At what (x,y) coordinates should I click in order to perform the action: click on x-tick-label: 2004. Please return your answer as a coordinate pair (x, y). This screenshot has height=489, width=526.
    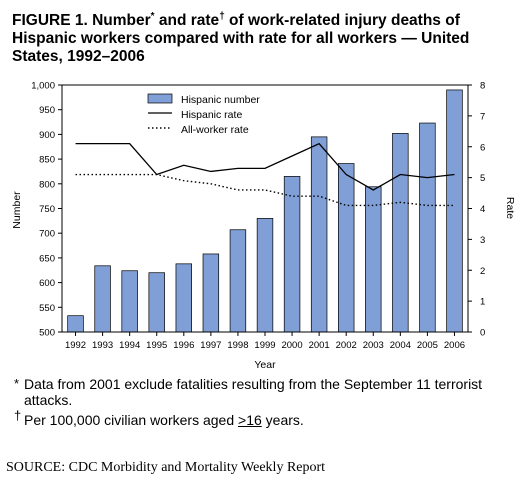
    Looking at the image, I should click on (400, 345).